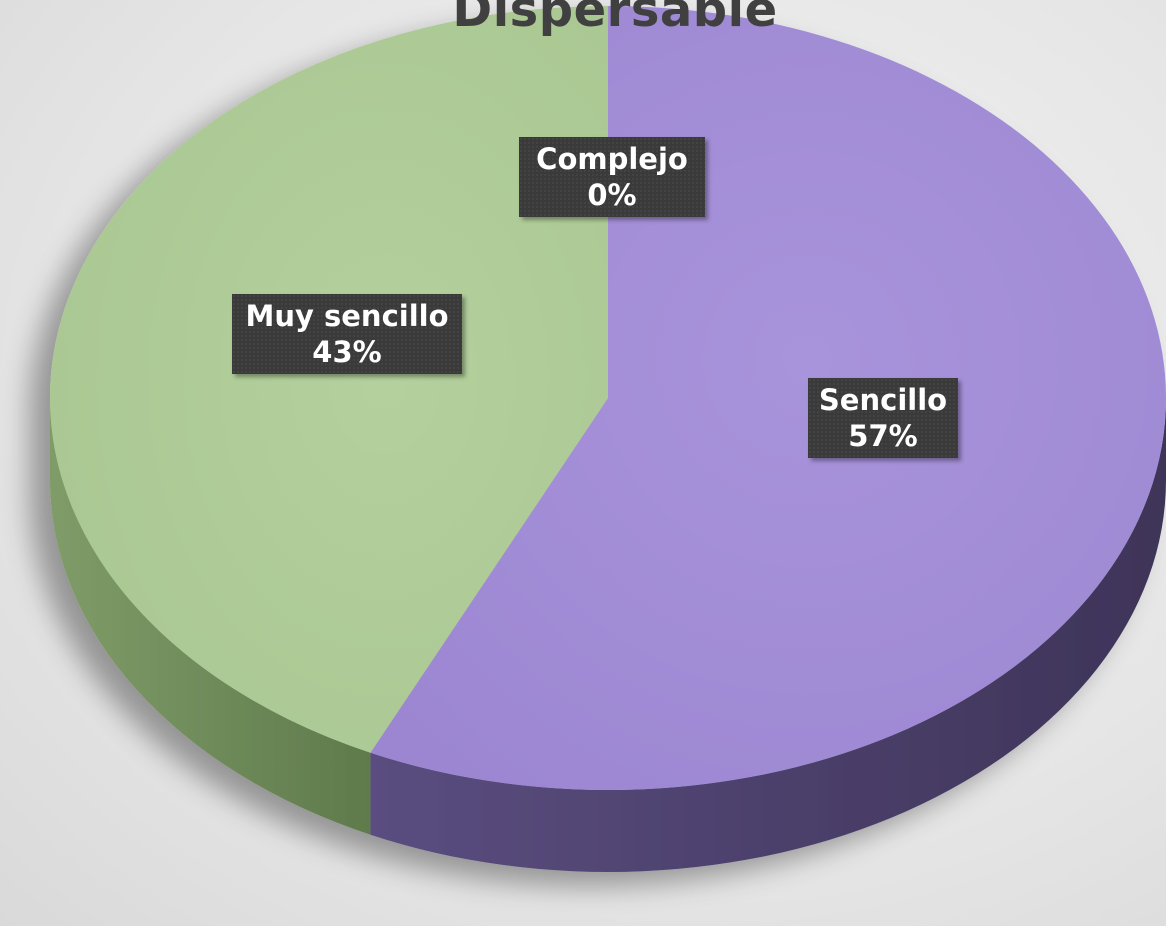 The image size is (1166, 926). What do you see at coordinates (612, 159) in the screenshot?
I see `data-label-complejo-category: Complejo` at bounding box center [612, 159].